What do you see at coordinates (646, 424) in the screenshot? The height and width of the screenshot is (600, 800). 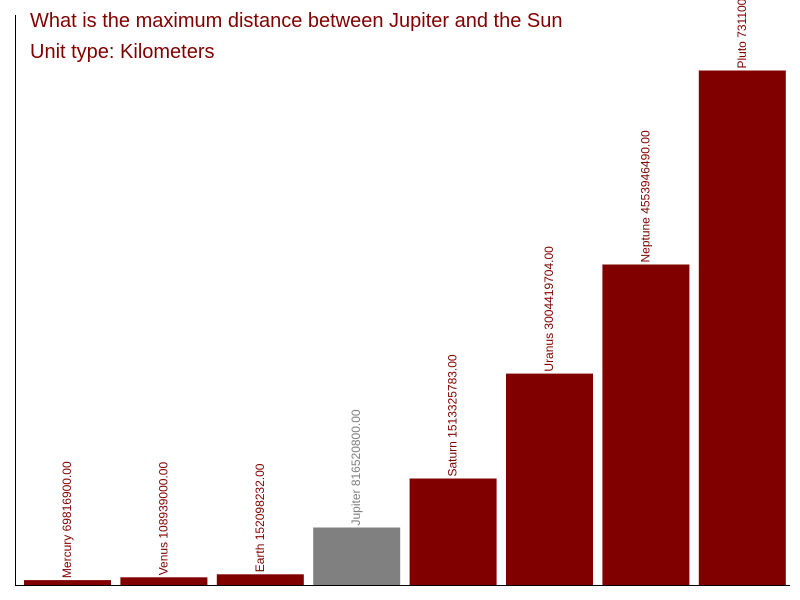 I see `bar-neptune` at bounding box center [646, 424].